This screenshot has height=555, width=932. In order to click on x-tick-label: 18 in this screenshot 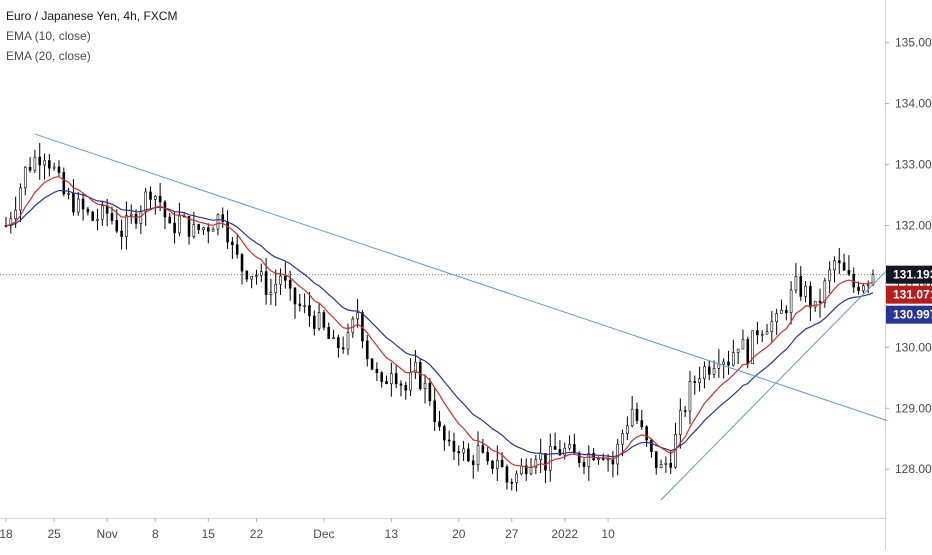, I will do `click(6, 534)`.